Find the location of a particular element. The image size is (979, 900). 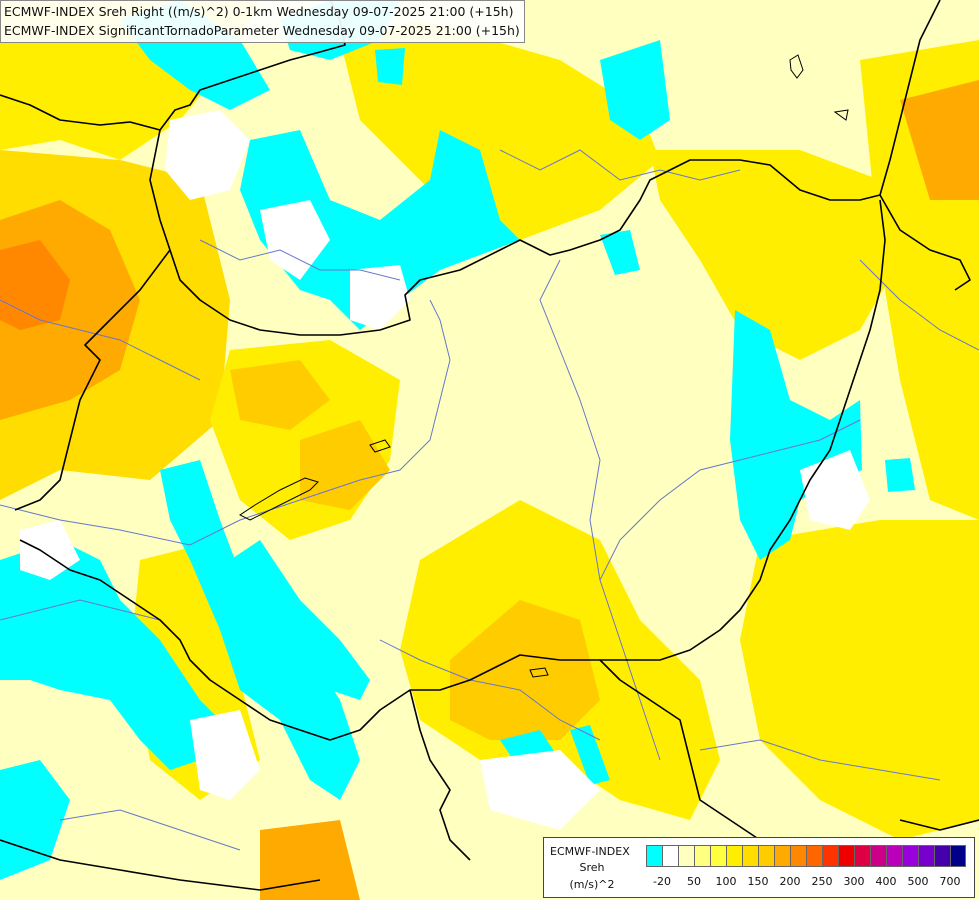

legend-tick-label: -20 is located at coordinates (662, 881).